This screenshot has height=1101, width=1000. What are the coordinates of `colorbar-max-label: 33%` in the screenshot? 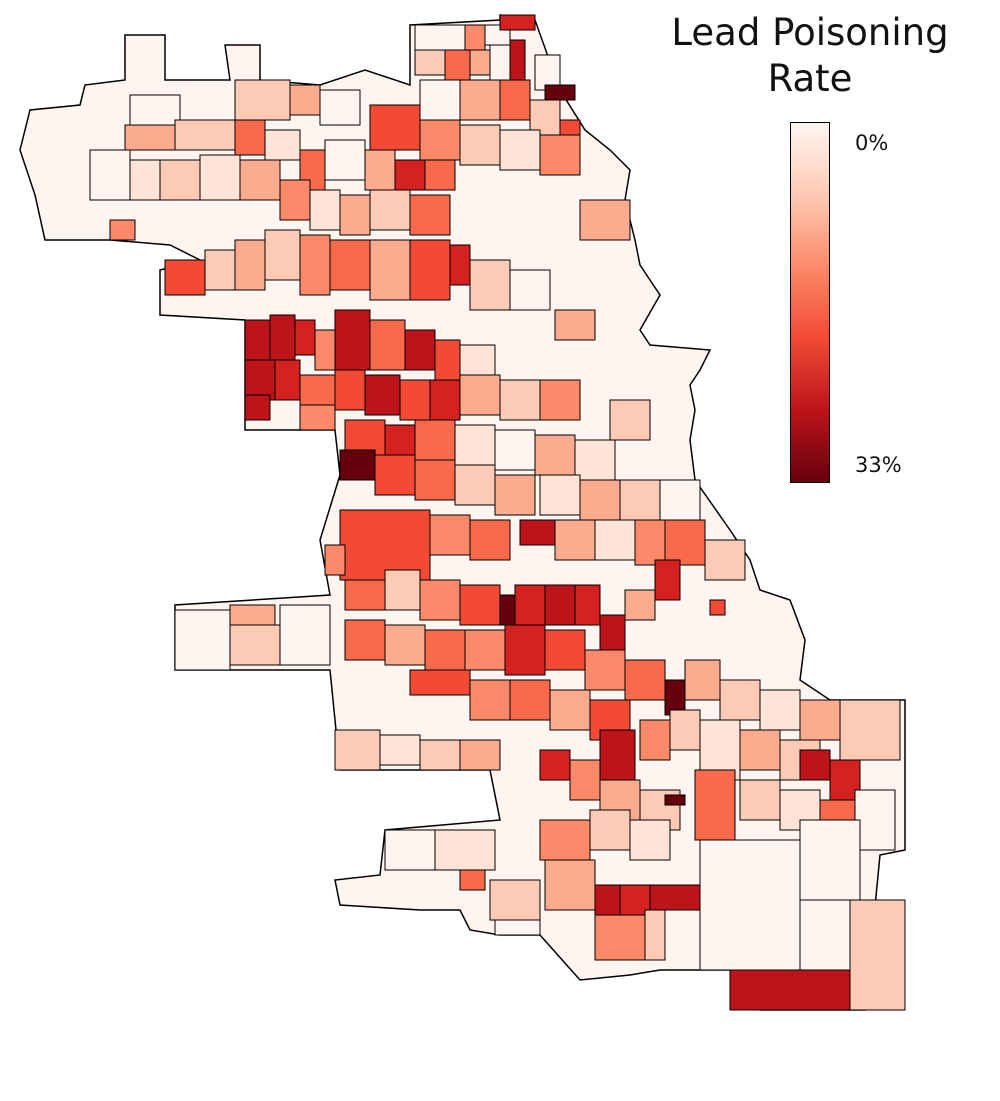 It's located at (878, 465).